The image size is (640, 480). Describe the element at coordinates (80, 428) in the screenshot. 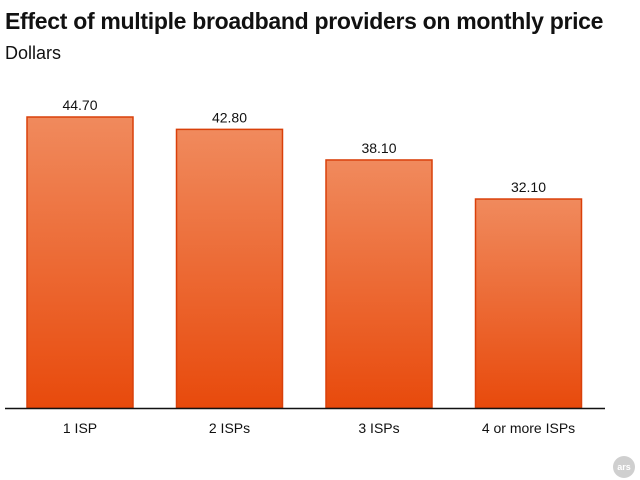

I see `category-tick-label: 1 ISP` at that location.